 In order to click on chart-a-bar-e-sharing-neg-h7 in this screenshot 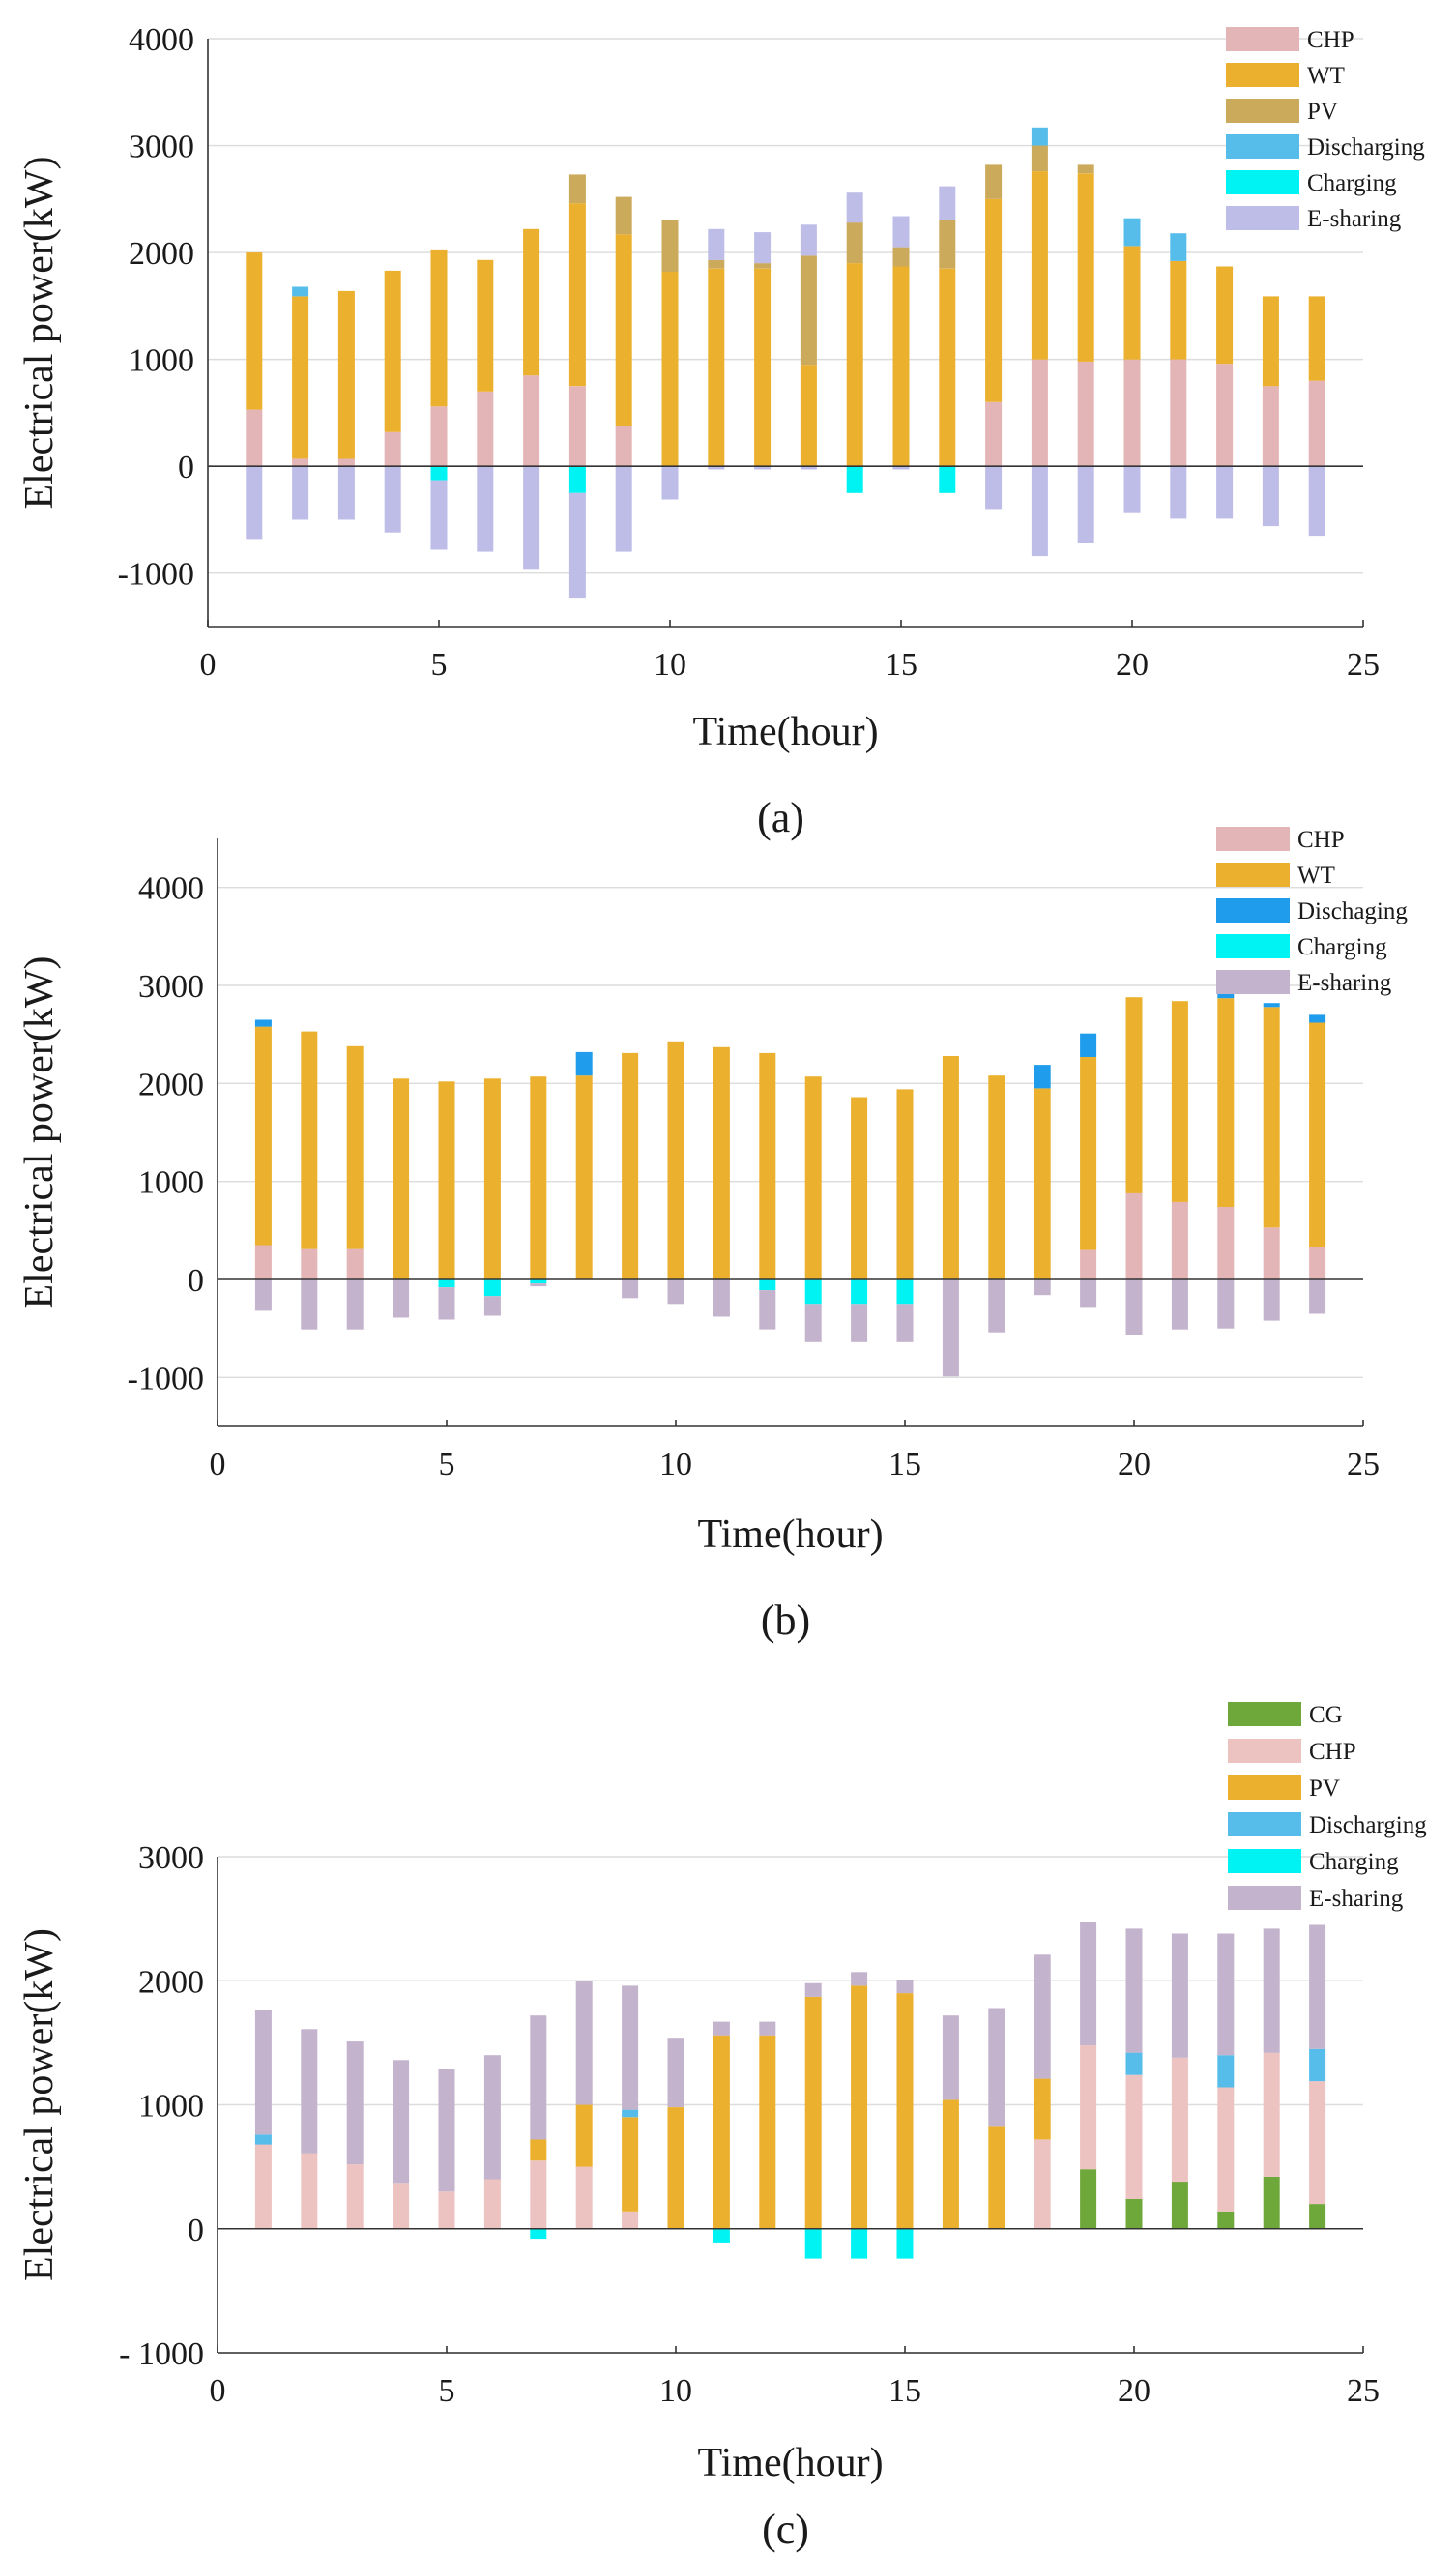, I will do `click(532, 518)`.